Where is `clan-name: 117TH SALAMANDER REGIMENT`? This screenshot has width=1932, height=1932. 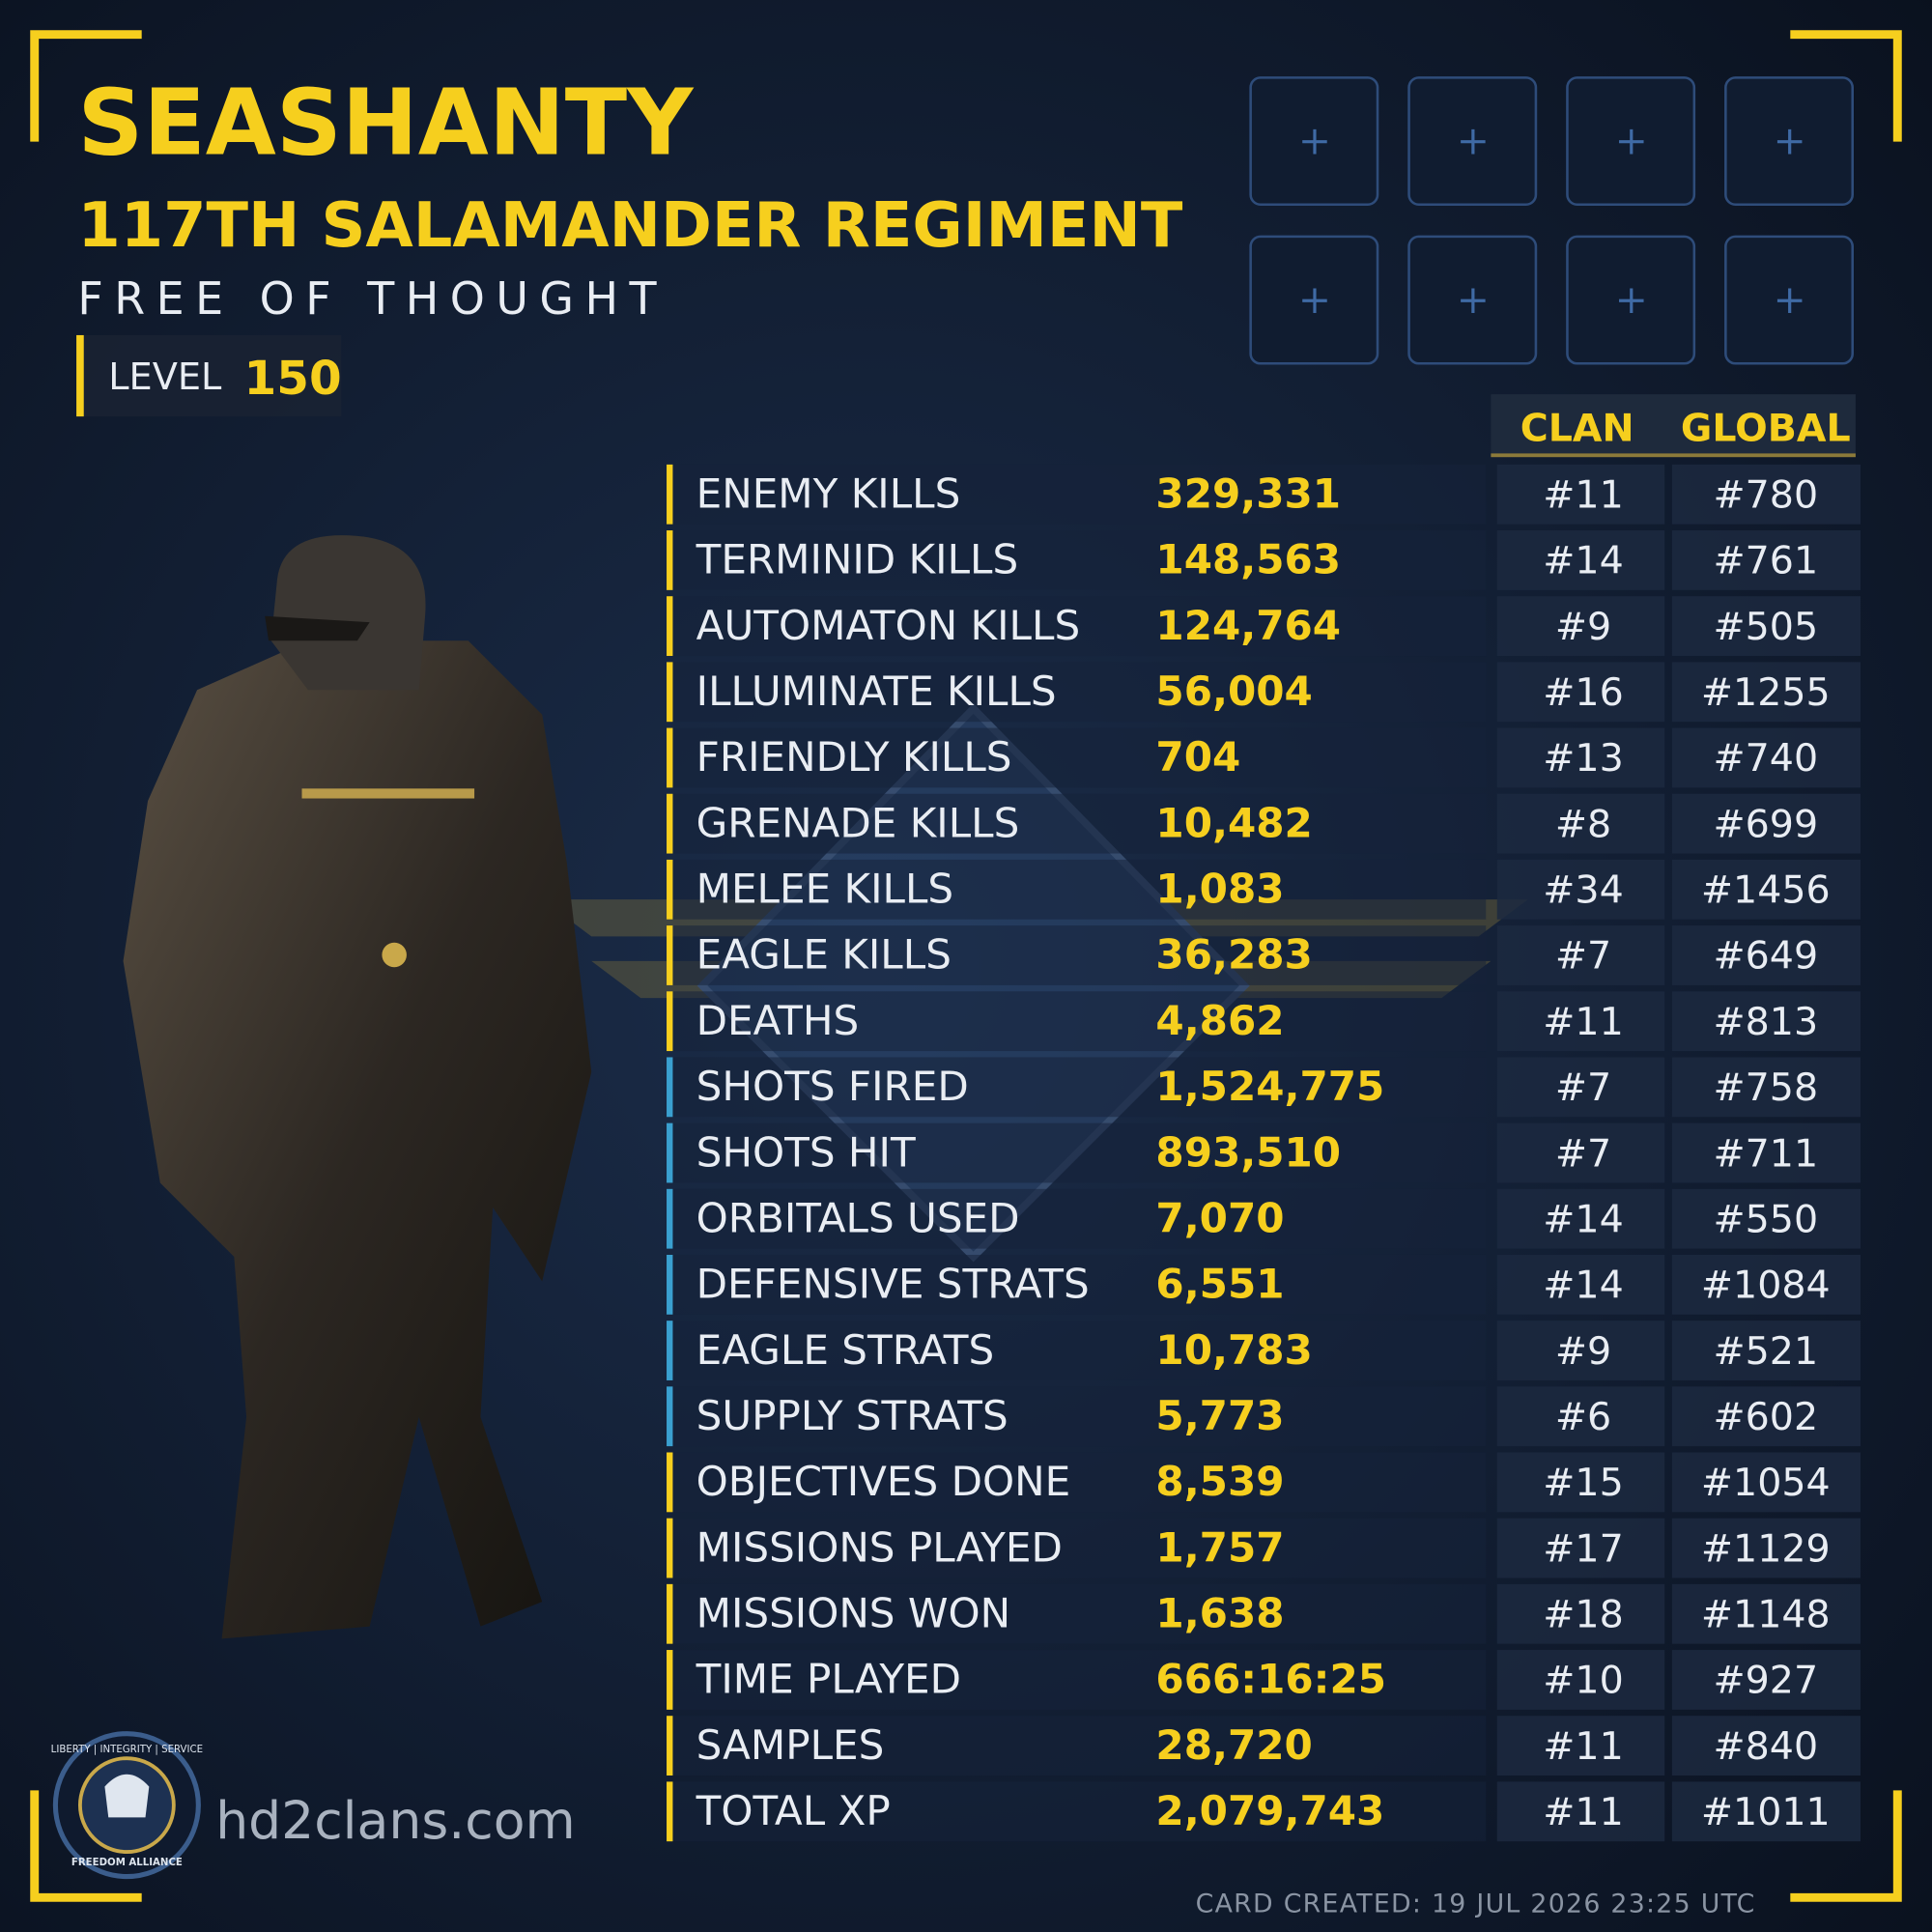
clan-name: 117TH SALAMANDER REGIMENT is located at coordinates (629, 226).